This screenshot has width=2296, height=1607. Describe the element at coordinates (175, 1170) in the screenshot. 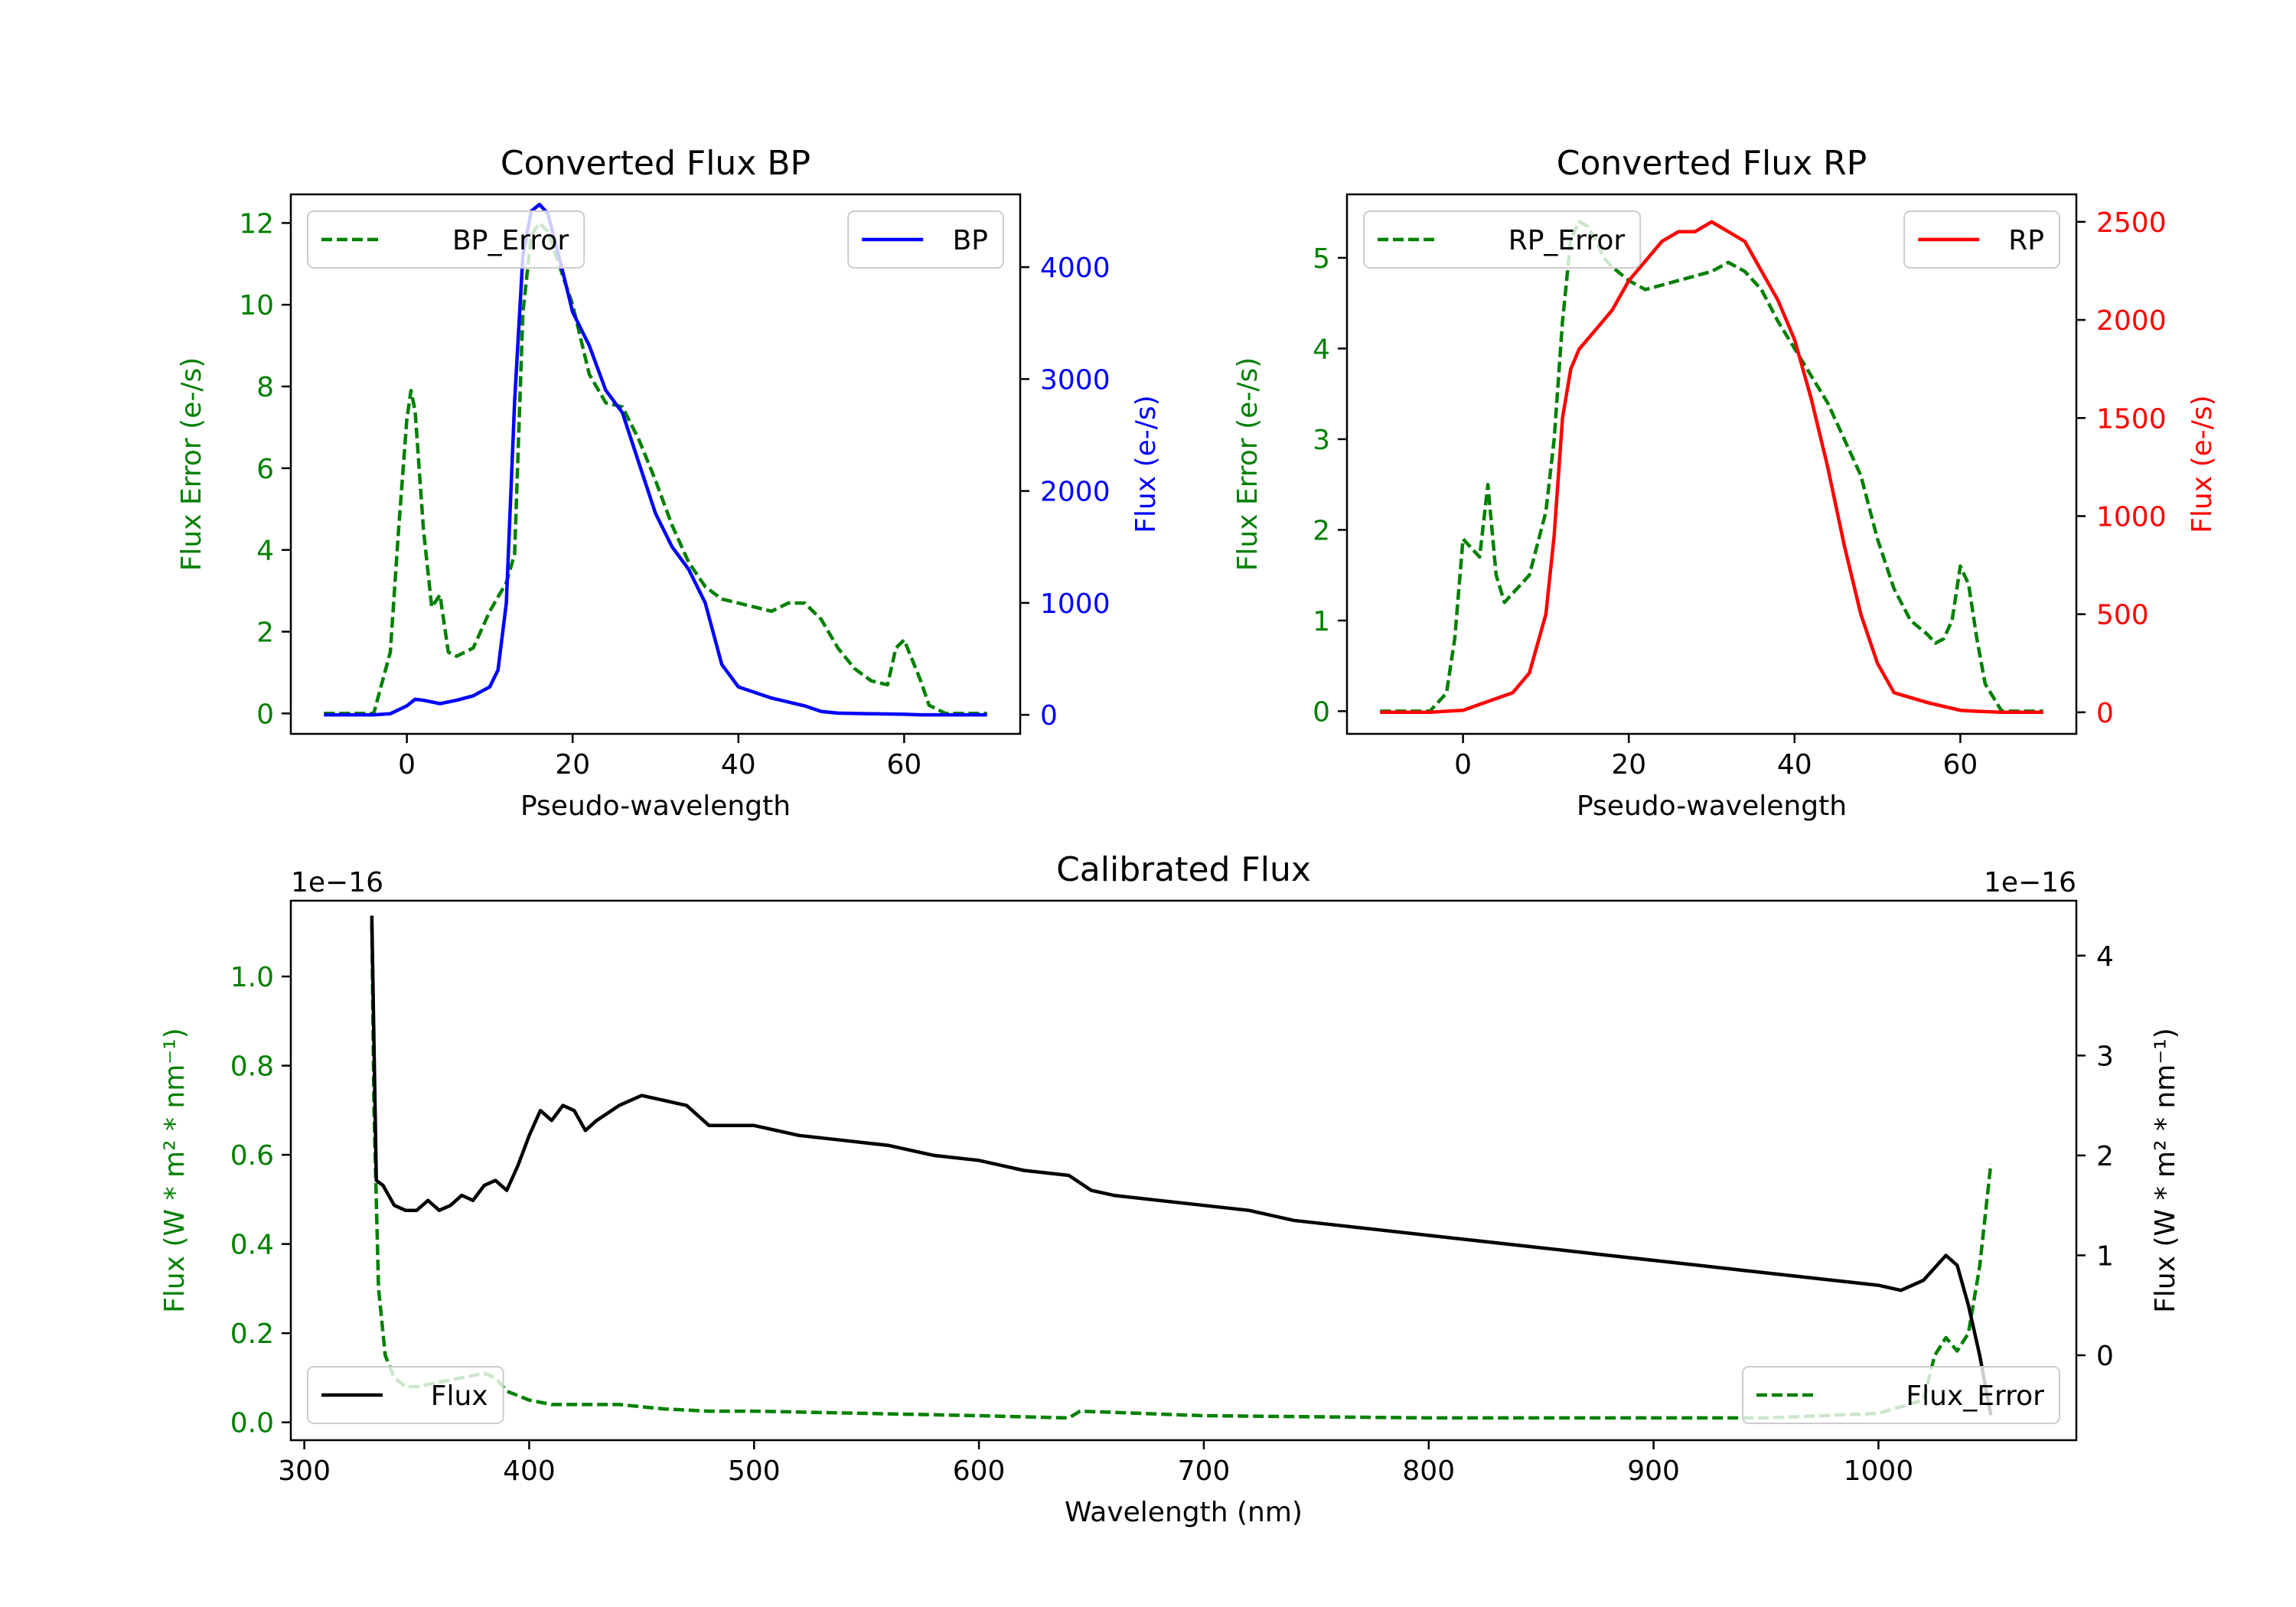

I see `y-left-axis-label: Flux (W * m² * nm⁻¹)` at that location.